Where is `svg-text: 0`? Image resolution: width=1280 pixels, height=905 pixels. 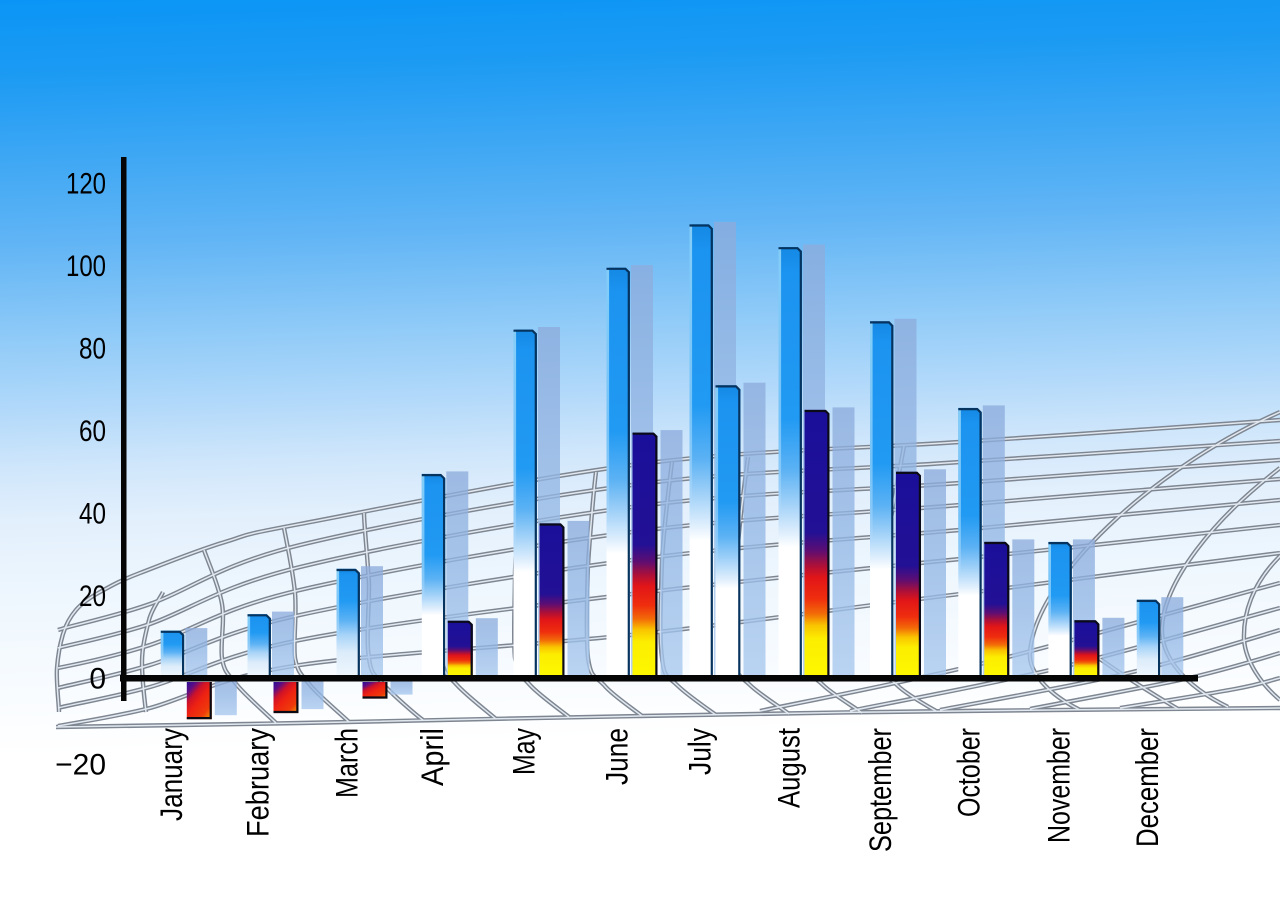 svg-text: 0 is located at coordinates (97, 679).